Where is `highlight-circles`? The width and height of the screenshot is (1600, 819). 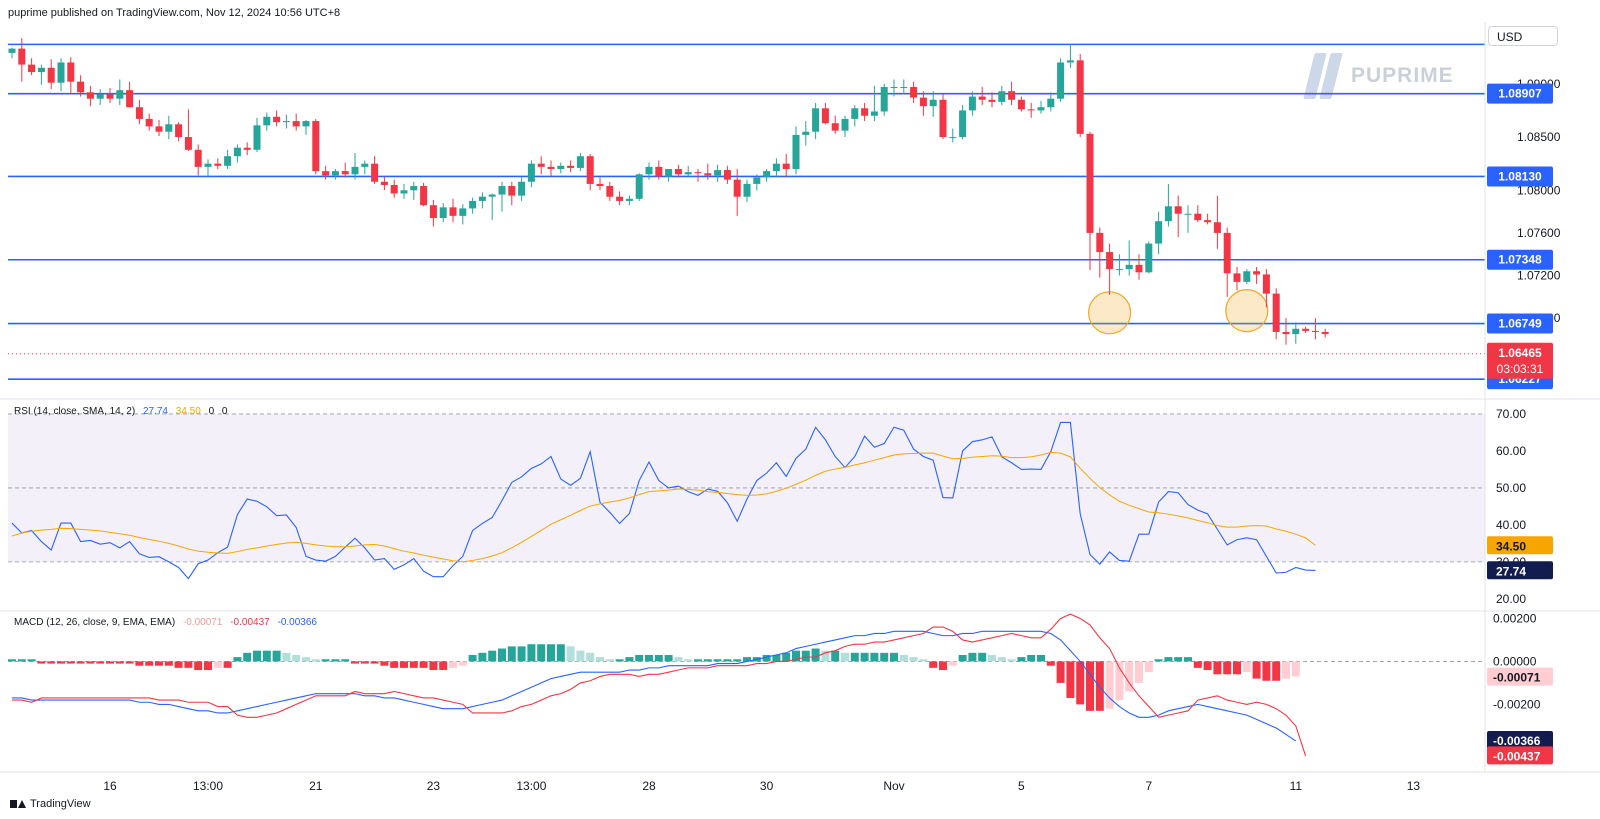
highlight-circles is located at coordinates (1178, 312).